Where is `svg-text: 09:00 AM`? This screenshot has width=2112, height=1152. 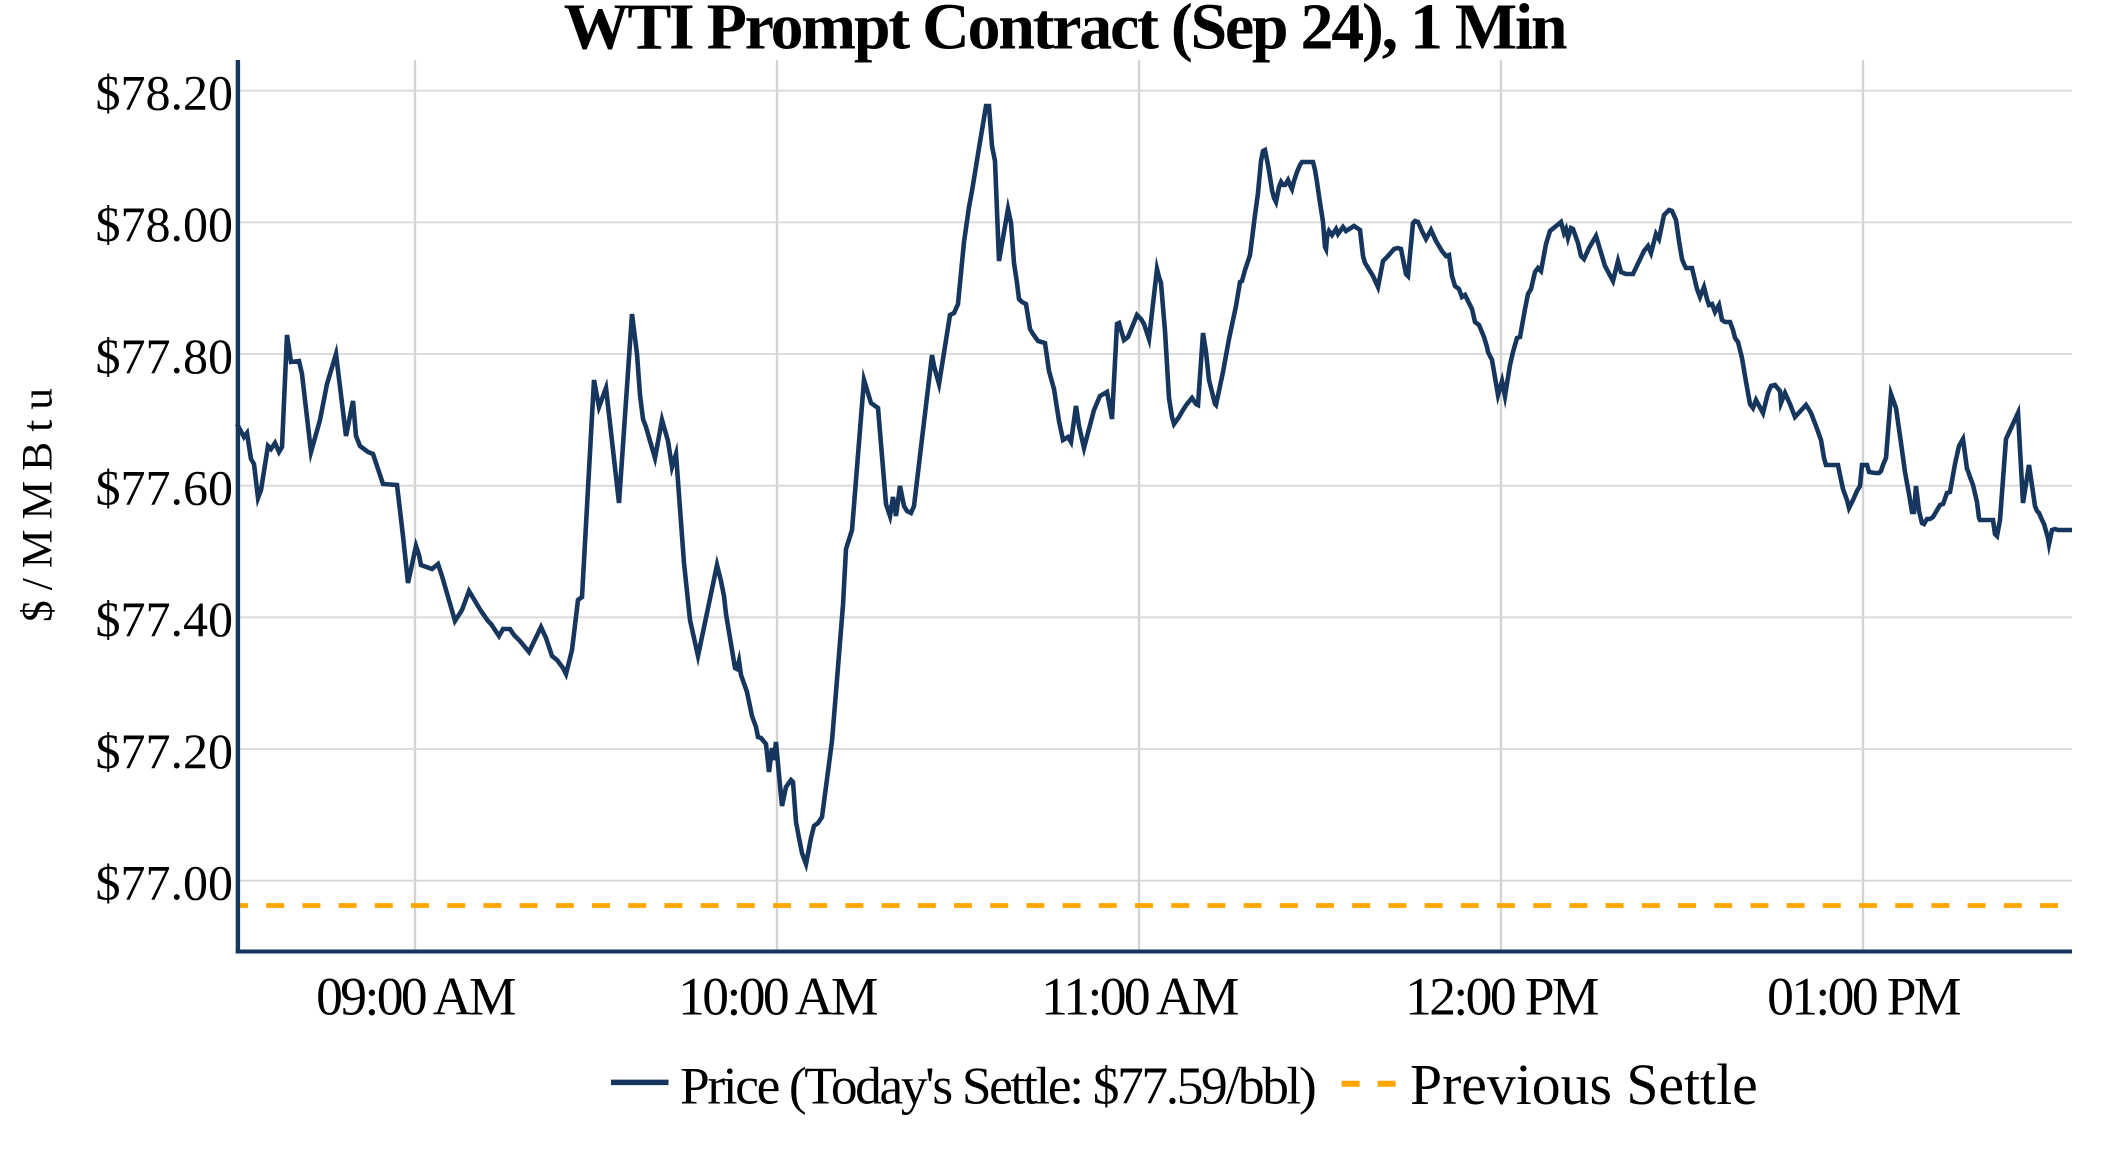 svg-text: 09:00 AM is located at coordinates (415, 996).